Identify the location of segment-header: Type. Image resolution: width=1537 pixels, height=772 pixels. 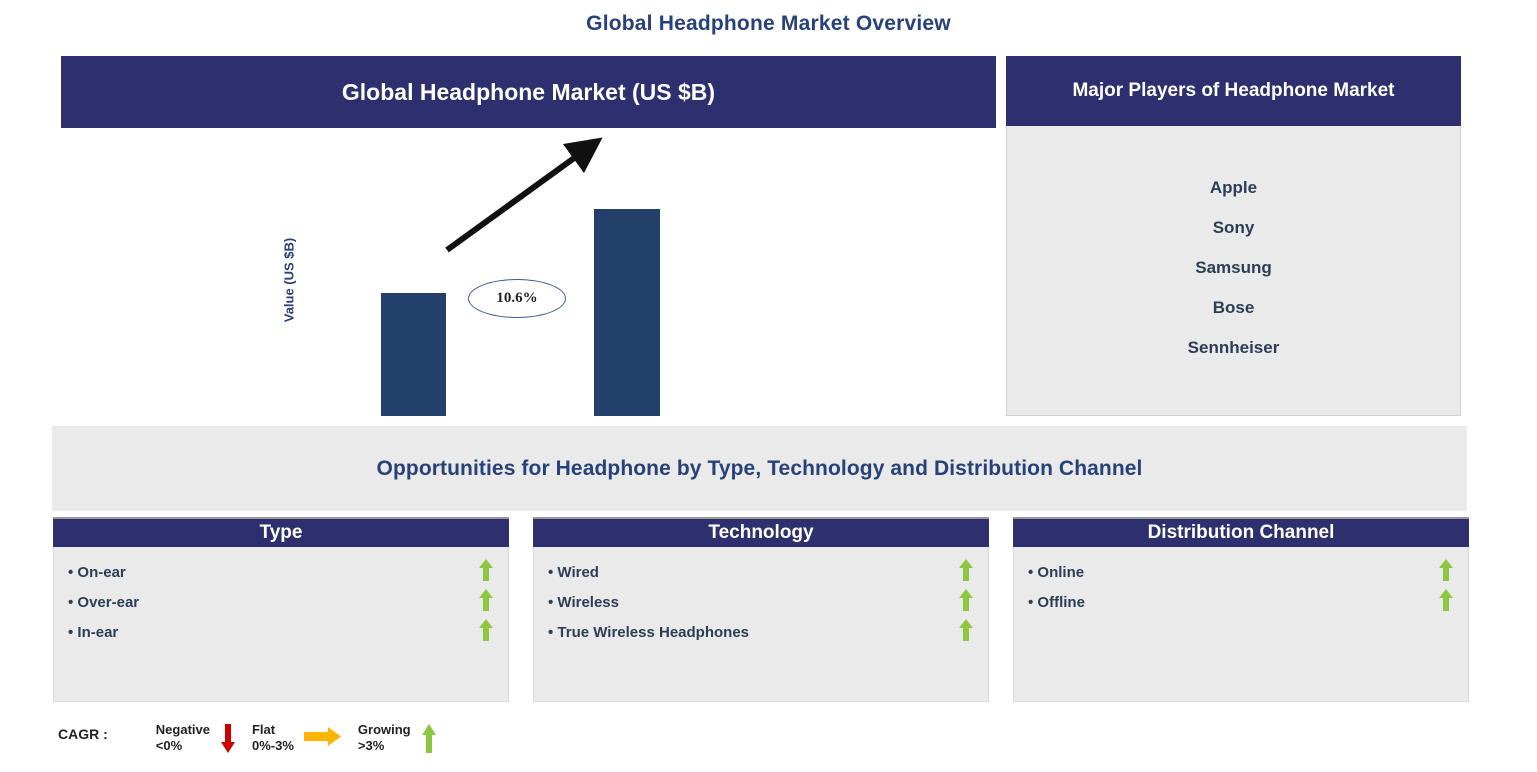
(281, 532).